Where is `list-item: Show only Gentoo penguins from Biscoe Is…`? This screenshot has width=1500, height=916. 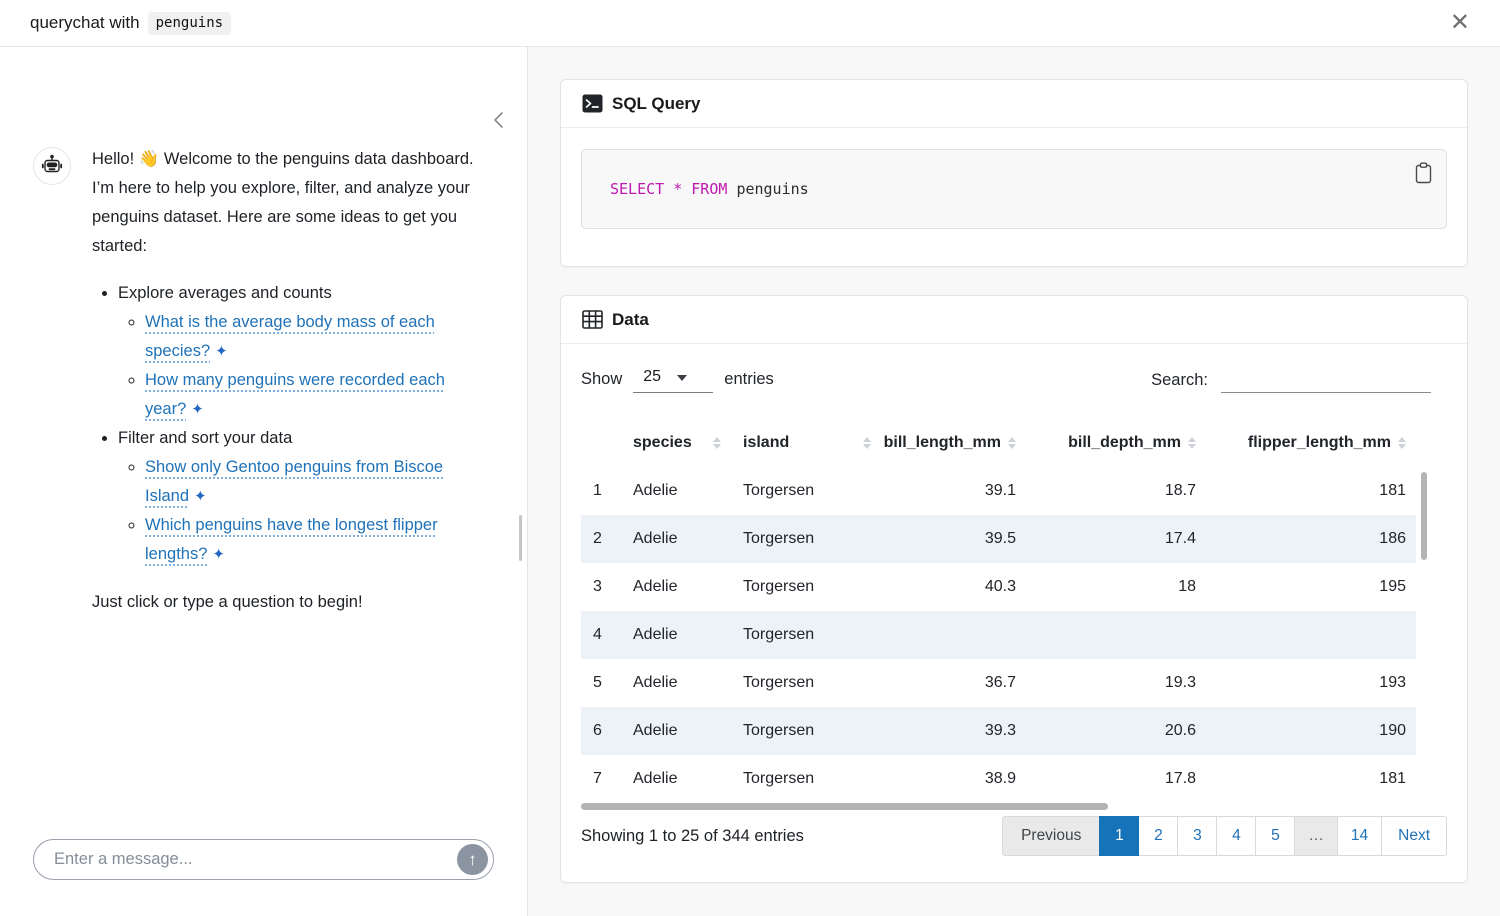
list-item: Show only Gentoo penguins from Biscoe Is… is located at coordinates (314, 482).